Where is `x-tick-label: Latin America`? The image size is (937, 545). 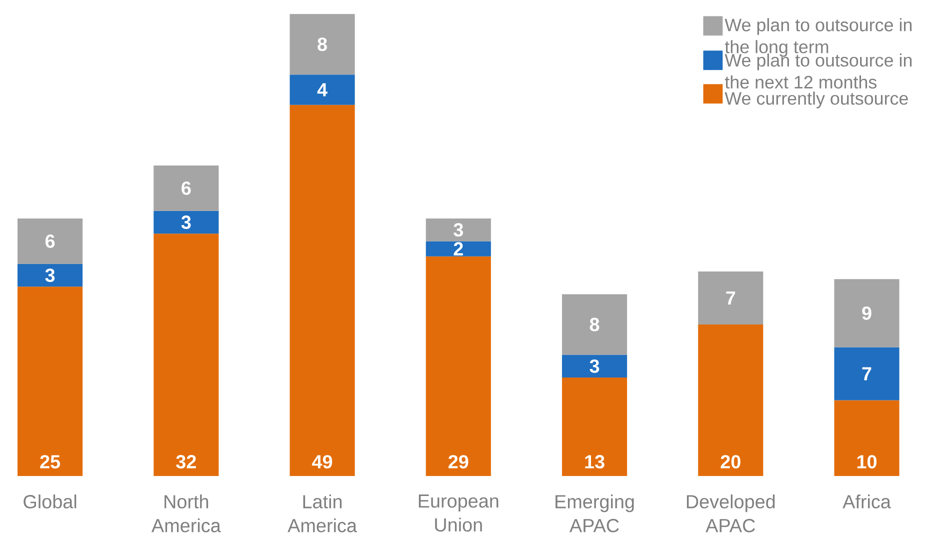 x-tick-label: Latin America is located at coordinates (322, 513).